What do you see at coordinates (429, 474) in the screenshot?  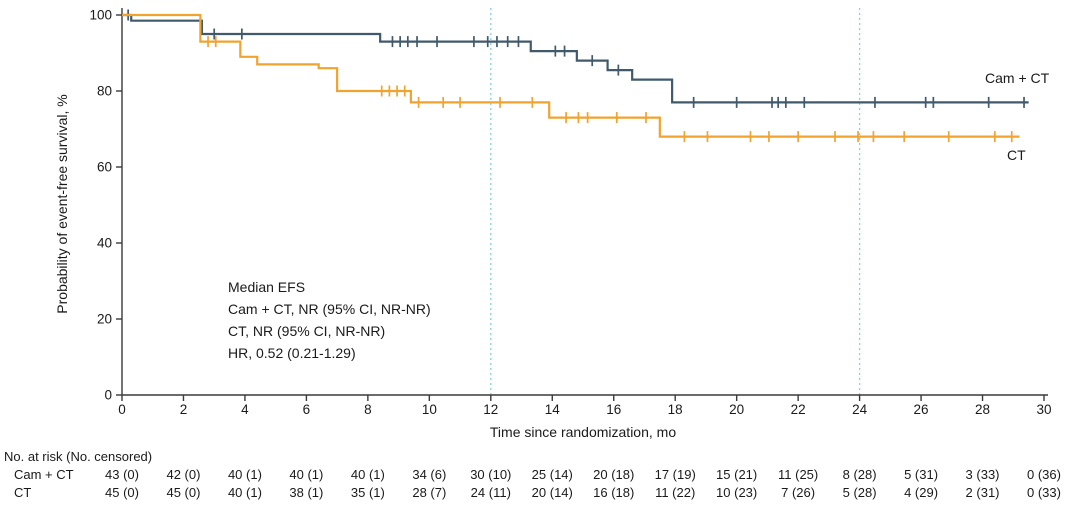 I see `risk-value: 34 (6)` at bounding box center [429, 474].